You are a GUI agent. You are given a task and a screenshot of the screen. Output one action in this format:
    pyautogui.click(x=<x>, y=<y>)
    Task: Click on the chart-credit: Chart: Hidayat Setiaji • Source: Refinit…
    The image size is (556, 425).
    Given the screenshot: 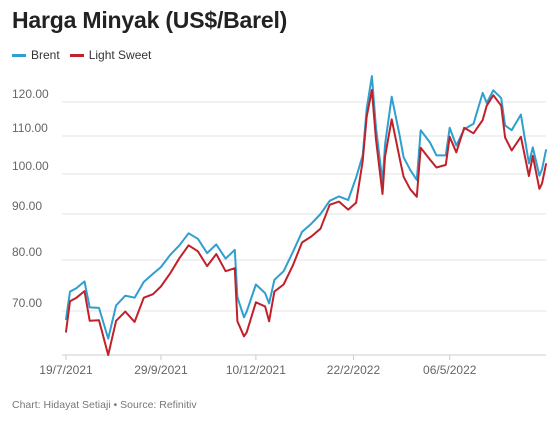 What is the action you would take?
    pyautogui.click(x=104, y=405)
    